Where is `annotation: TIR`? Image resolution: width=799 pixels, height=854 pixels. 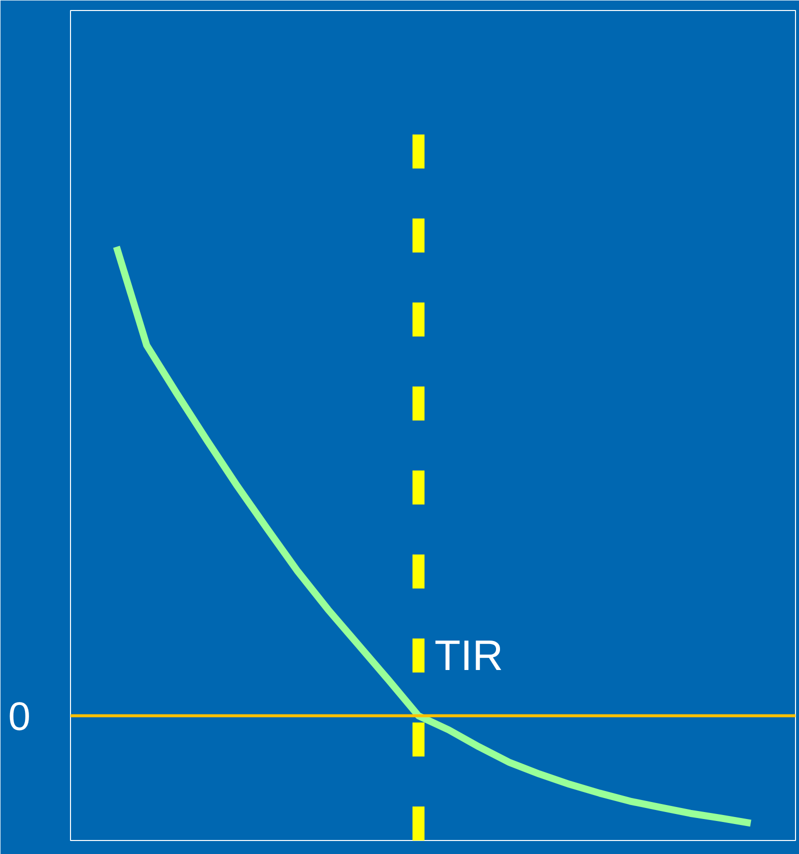 annotation: TIR is located at coordinates (469, 656).